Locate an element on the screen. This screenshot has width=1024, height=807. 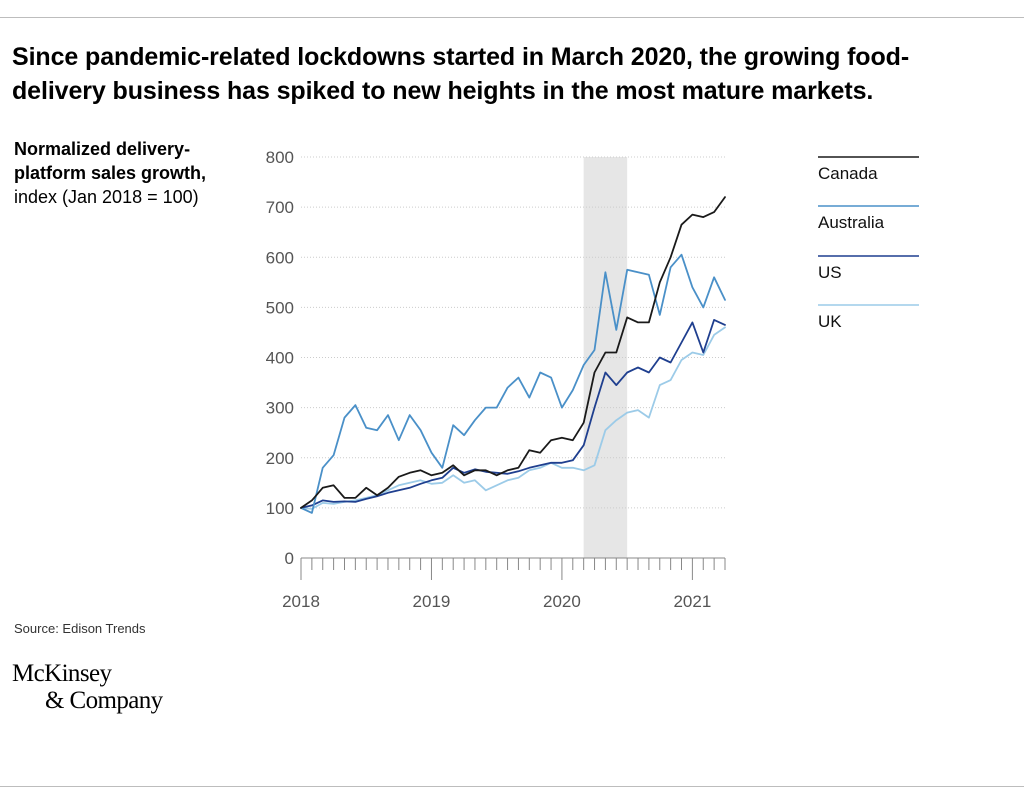
y-tick-label-700: 700 is located at coordinates (280, 207).